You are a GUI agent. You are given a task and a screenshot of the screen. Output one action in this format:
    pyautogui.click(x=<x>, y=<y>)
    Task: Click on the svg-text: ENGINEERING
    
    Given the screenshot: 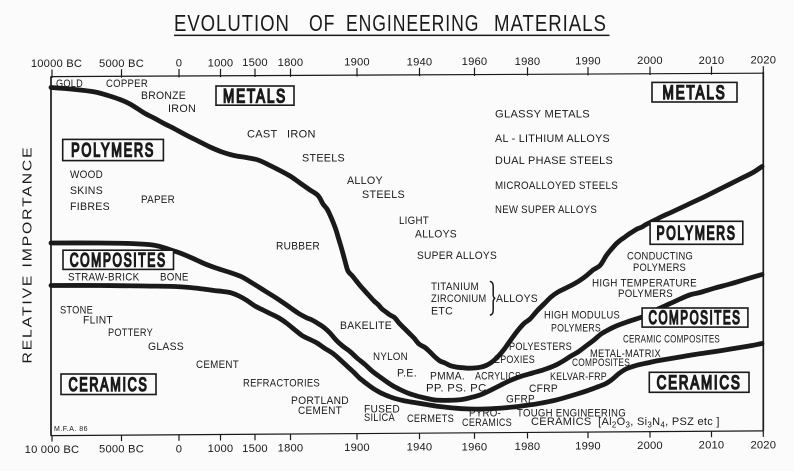 What is the action you would take?
    pyautogui.click(x=412, y=24)
    